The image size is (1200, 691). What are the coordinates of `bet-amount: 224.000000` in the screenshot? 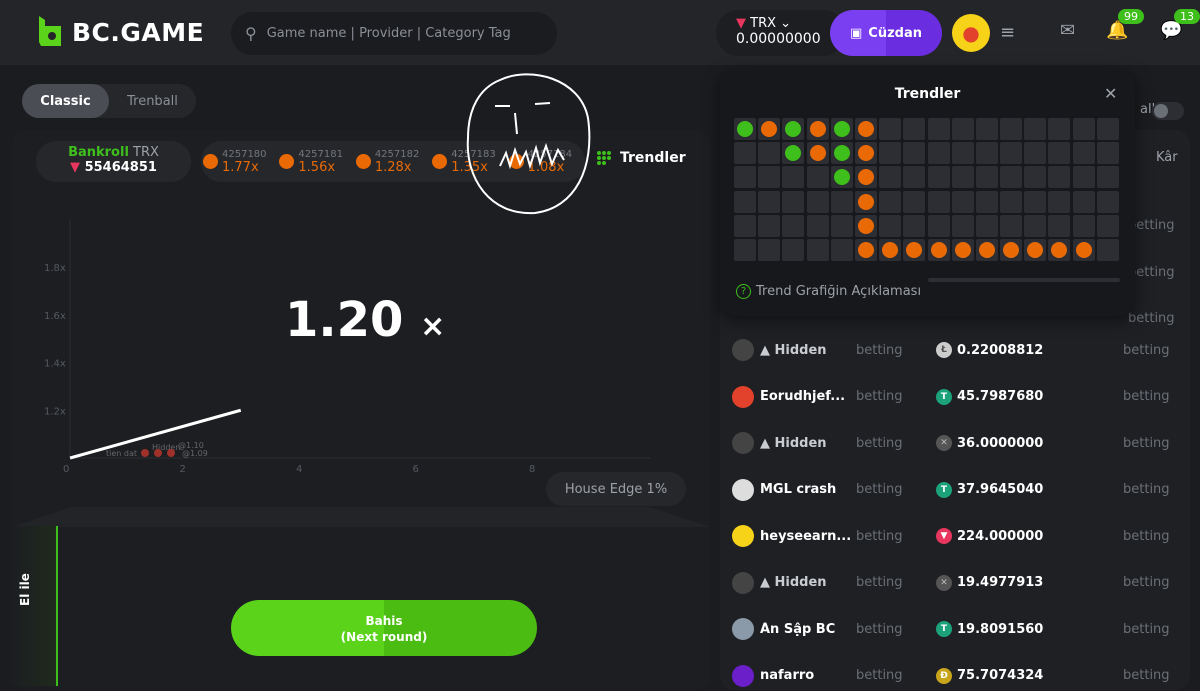 It's located at (1000, 536).